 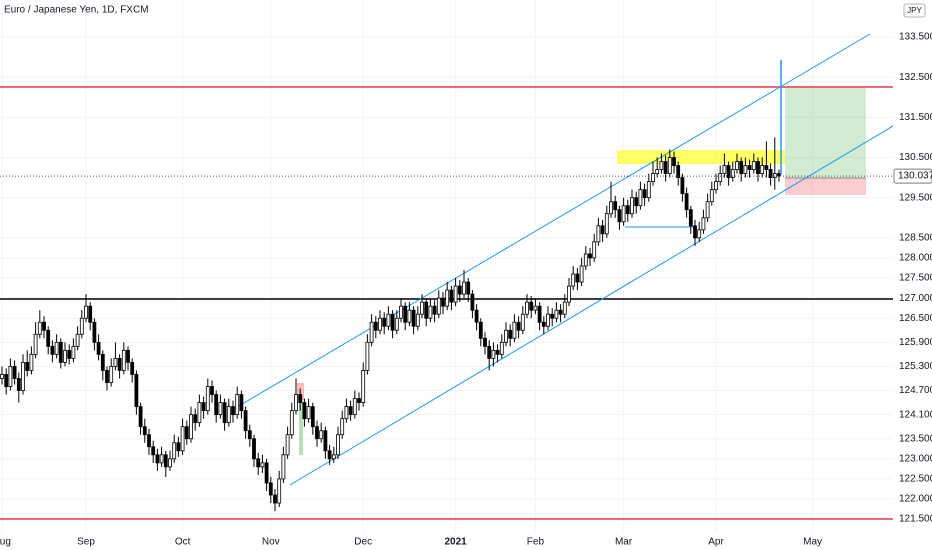 I want to click on y-tick-label: 123.500, so click(x=915, y=438).